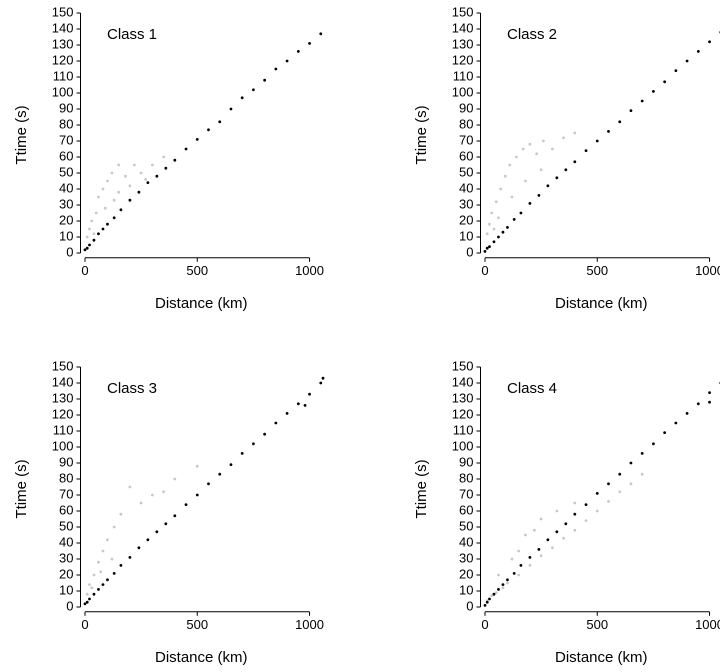 The width and height of the screenshot is (720, 672). Describe the element at coordinates (463, 365) in the screenshot. I see `y-tick-label: 150` at that location.